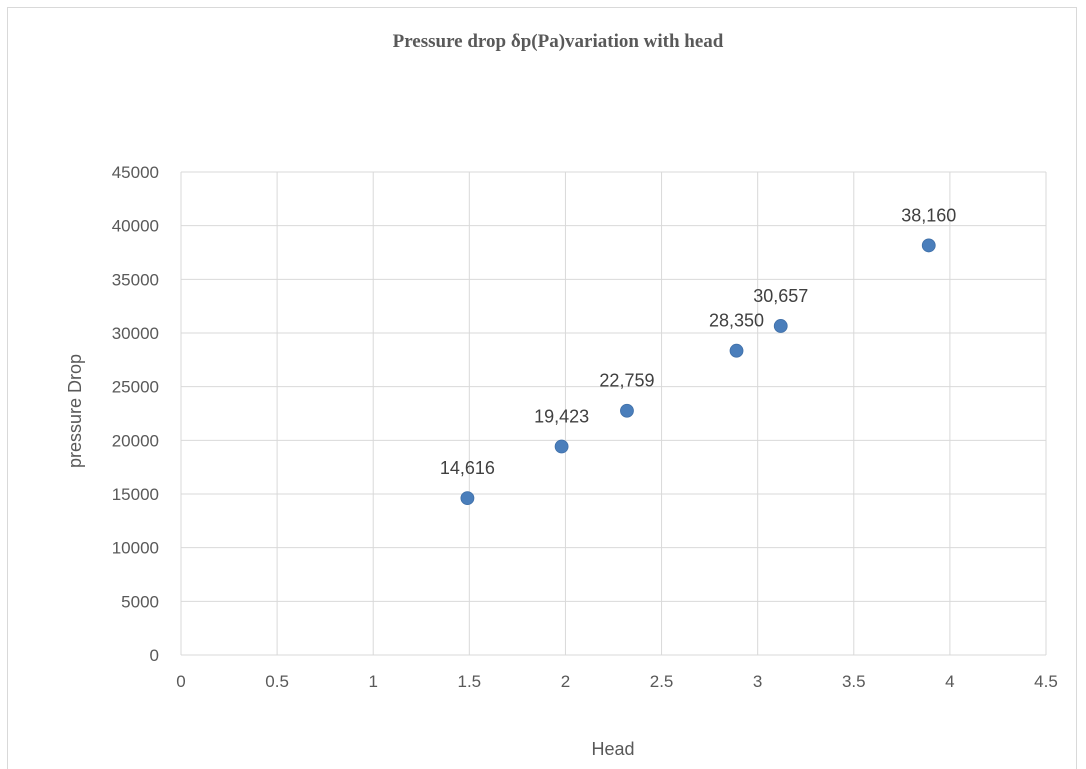 The width and height of the screenshot is (1086, 769). I want to click on data-label: 28,350, so click(736, 321).